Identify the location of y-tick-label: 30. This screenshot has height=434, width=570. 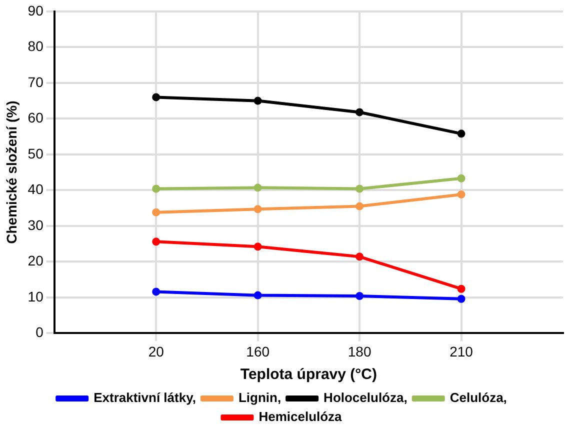
(36, 224).